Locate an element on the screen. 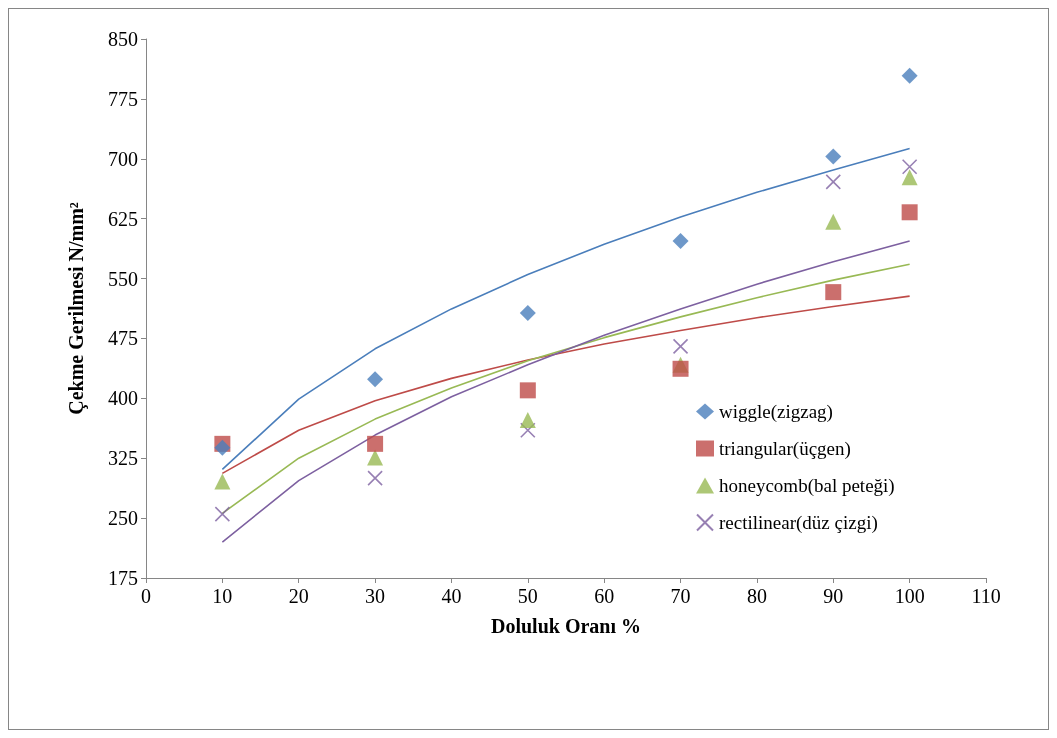  y-tick-label: 700 is located at coordinates (123, 158).